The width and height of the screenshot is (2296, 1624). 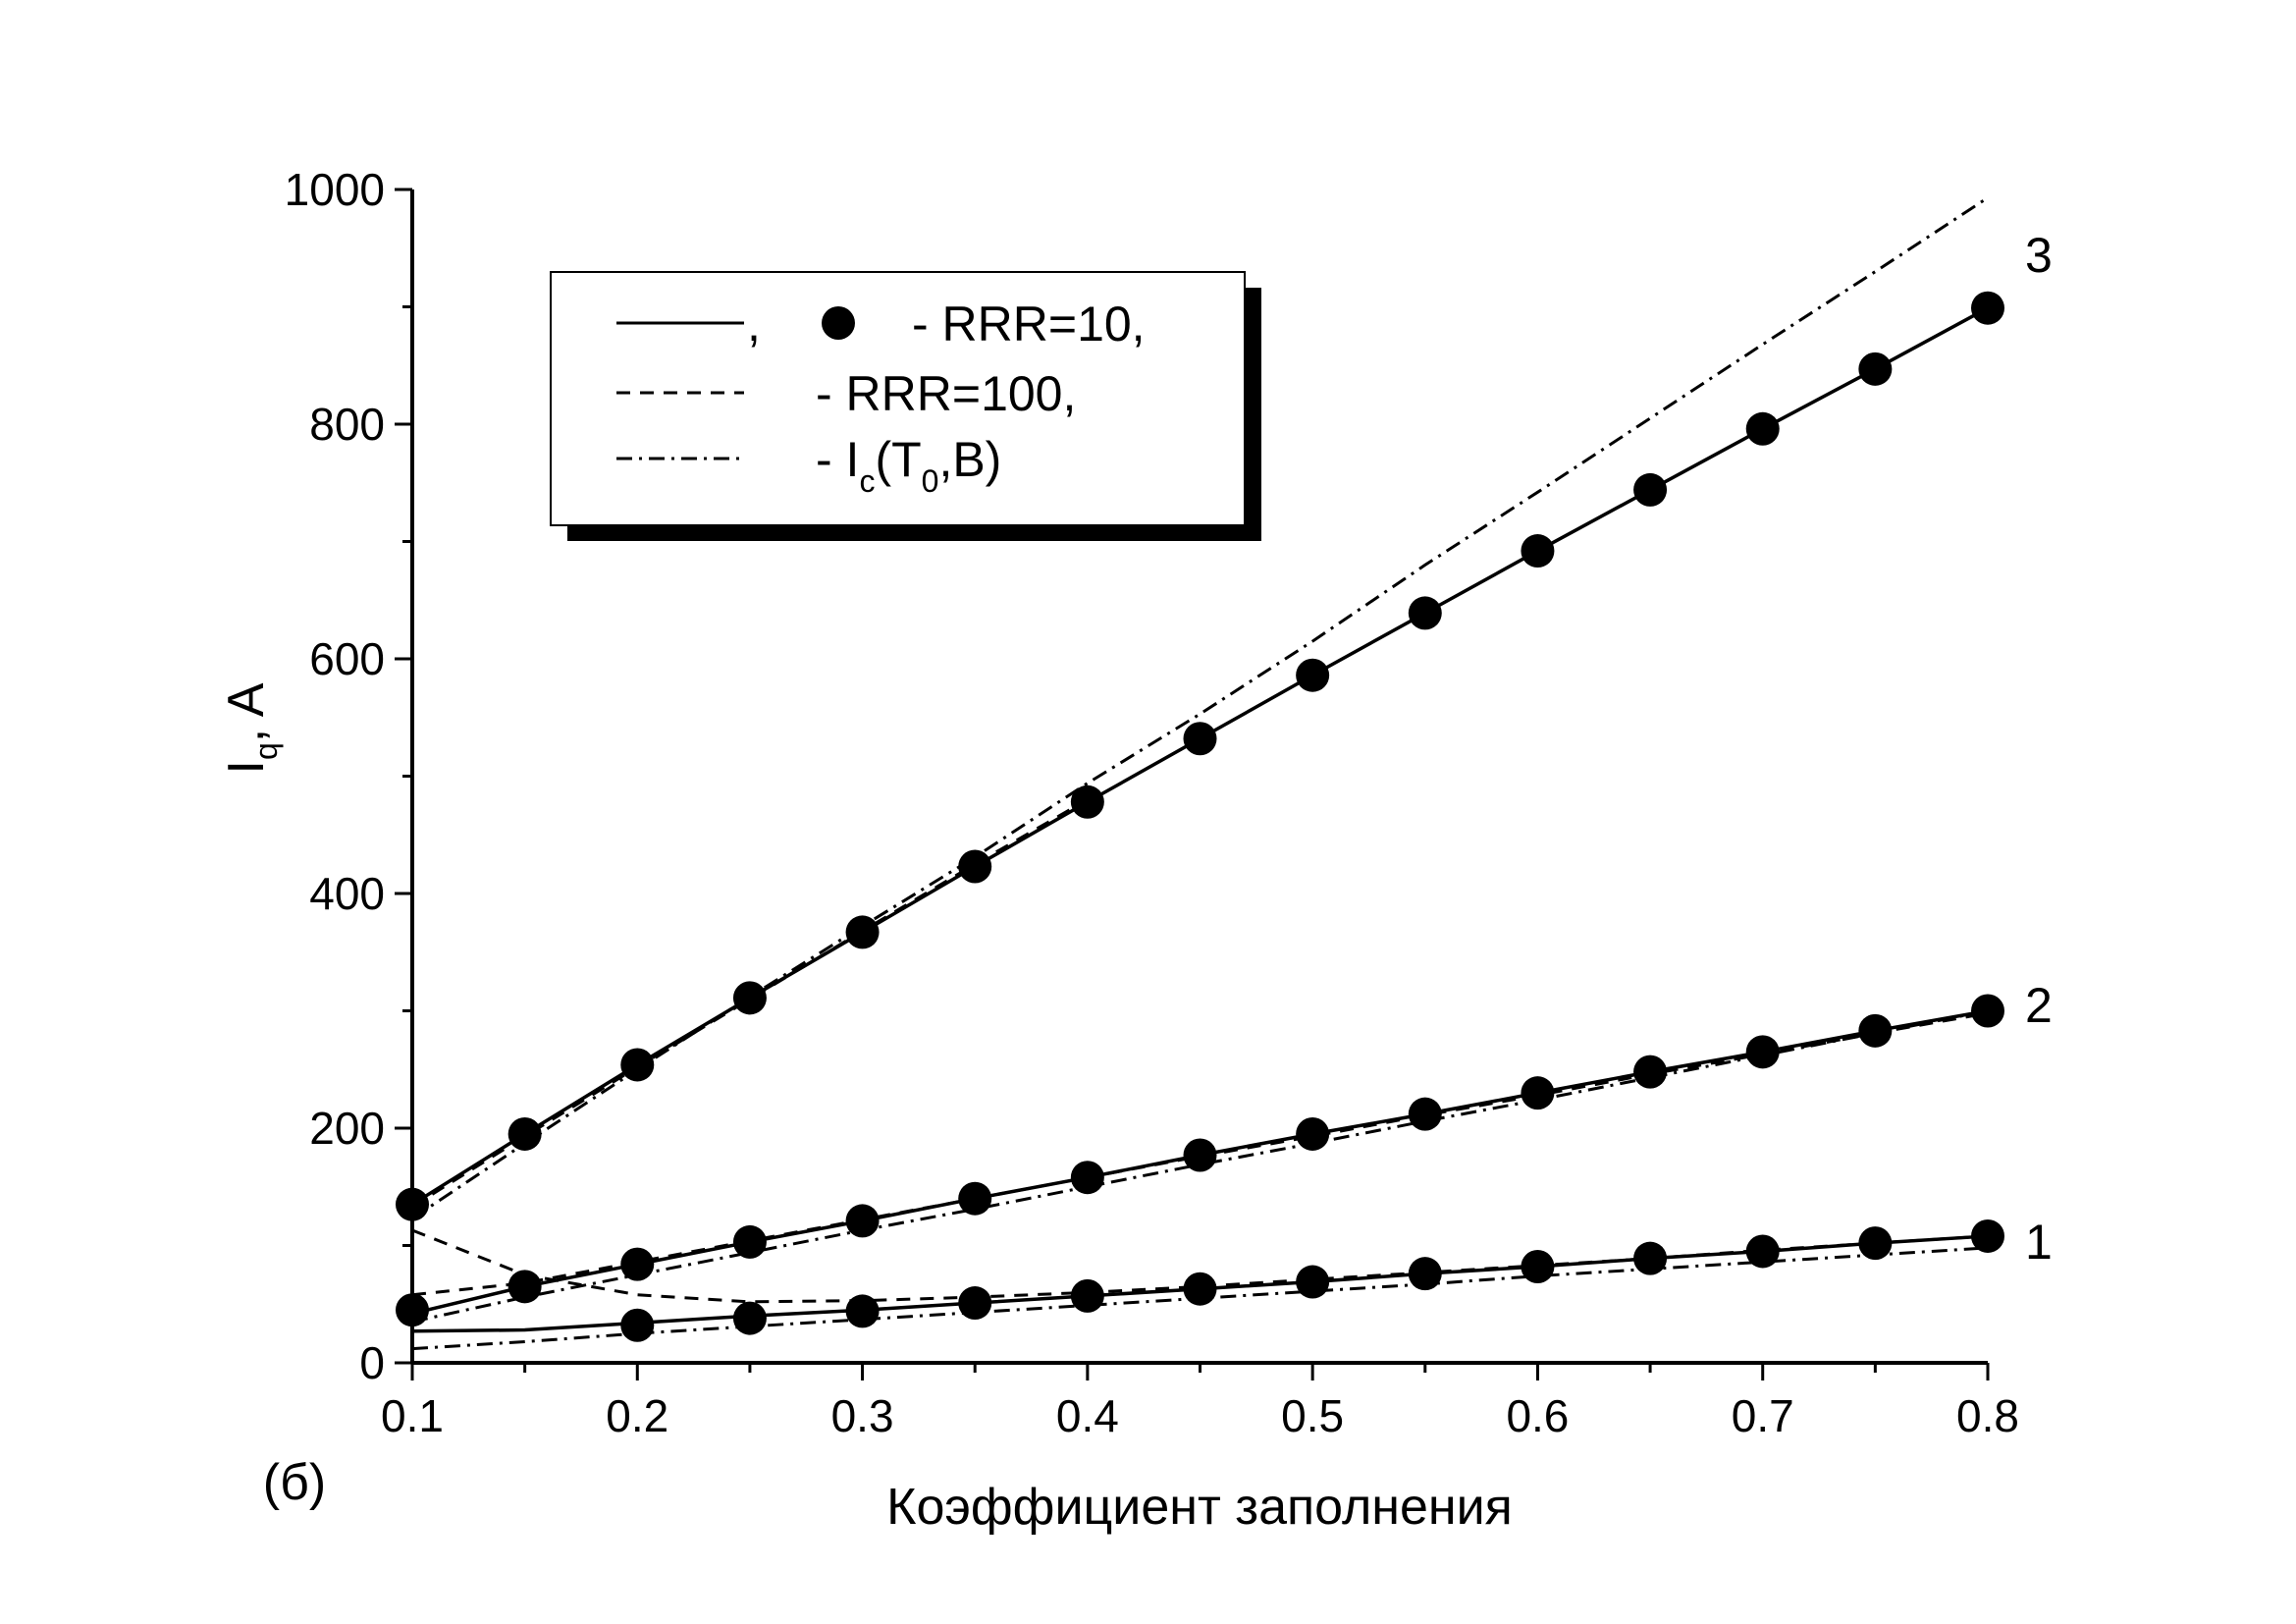 I want to click on y-axis-title: Iq, A, so click(x=251, y=728).